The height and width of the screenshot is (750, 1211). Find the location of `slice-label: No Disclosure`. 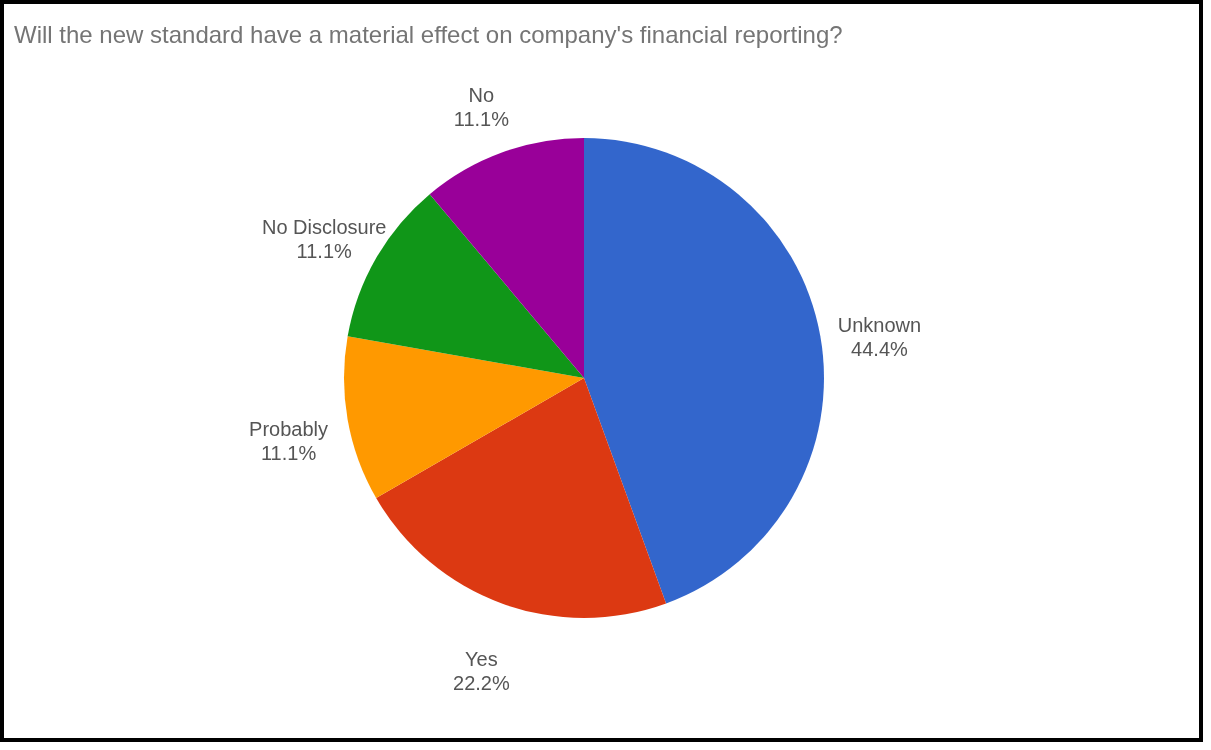

slice-label: No Disclosure is located at coordinates (324, 227).